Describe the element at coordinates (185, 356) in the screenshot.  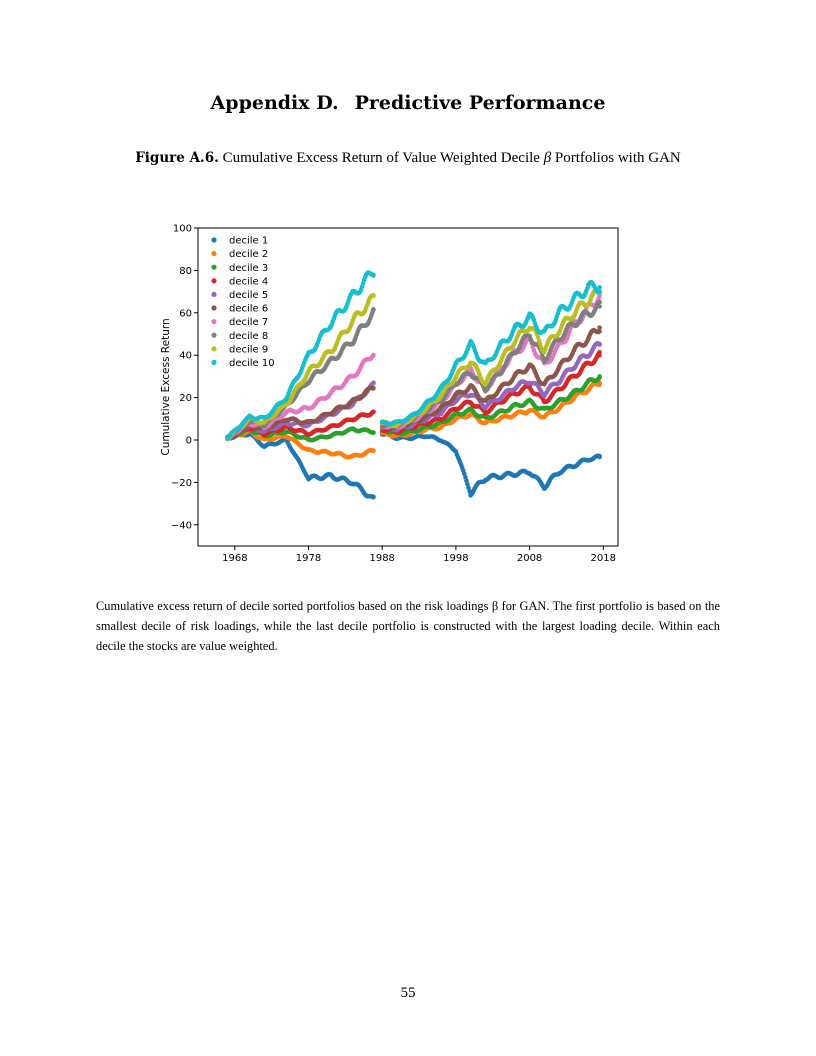
I see `y-tick-label: 40` at that location.